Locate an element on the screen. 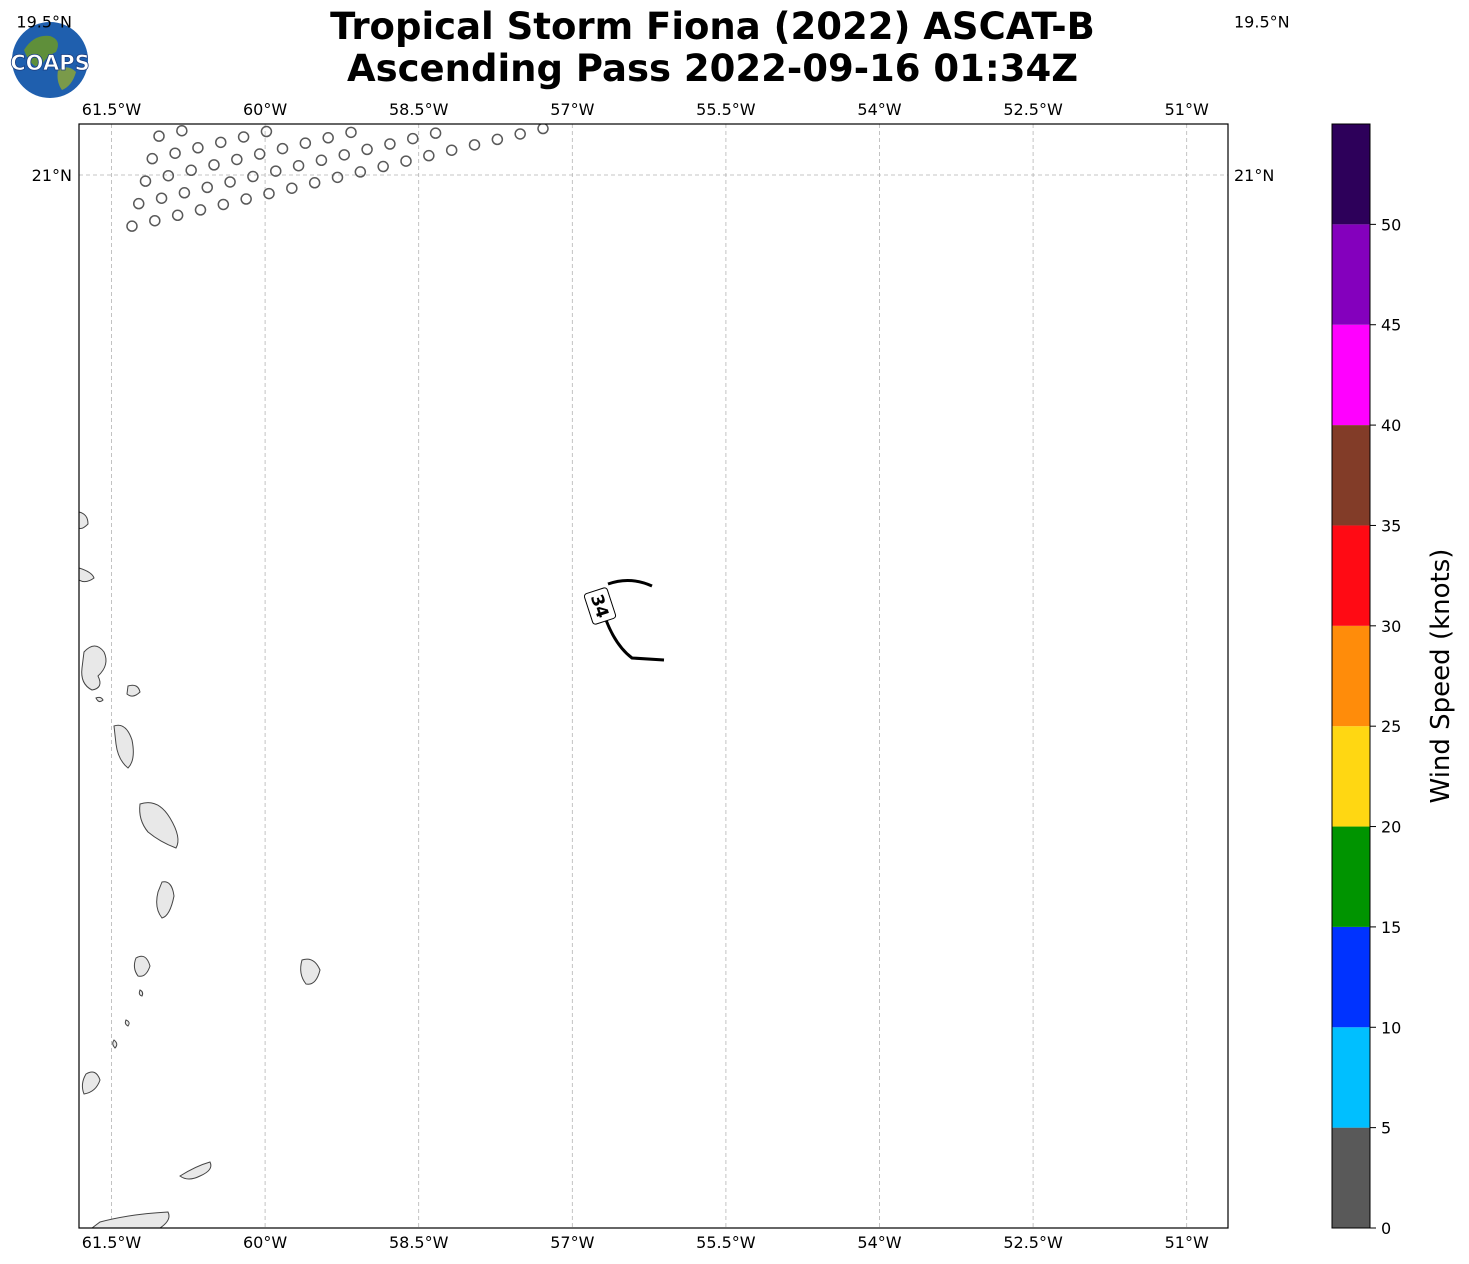 Image resolution: width=1469 pixels, height=1264 pixels. island-martinique is located at coordinates (159, 825).